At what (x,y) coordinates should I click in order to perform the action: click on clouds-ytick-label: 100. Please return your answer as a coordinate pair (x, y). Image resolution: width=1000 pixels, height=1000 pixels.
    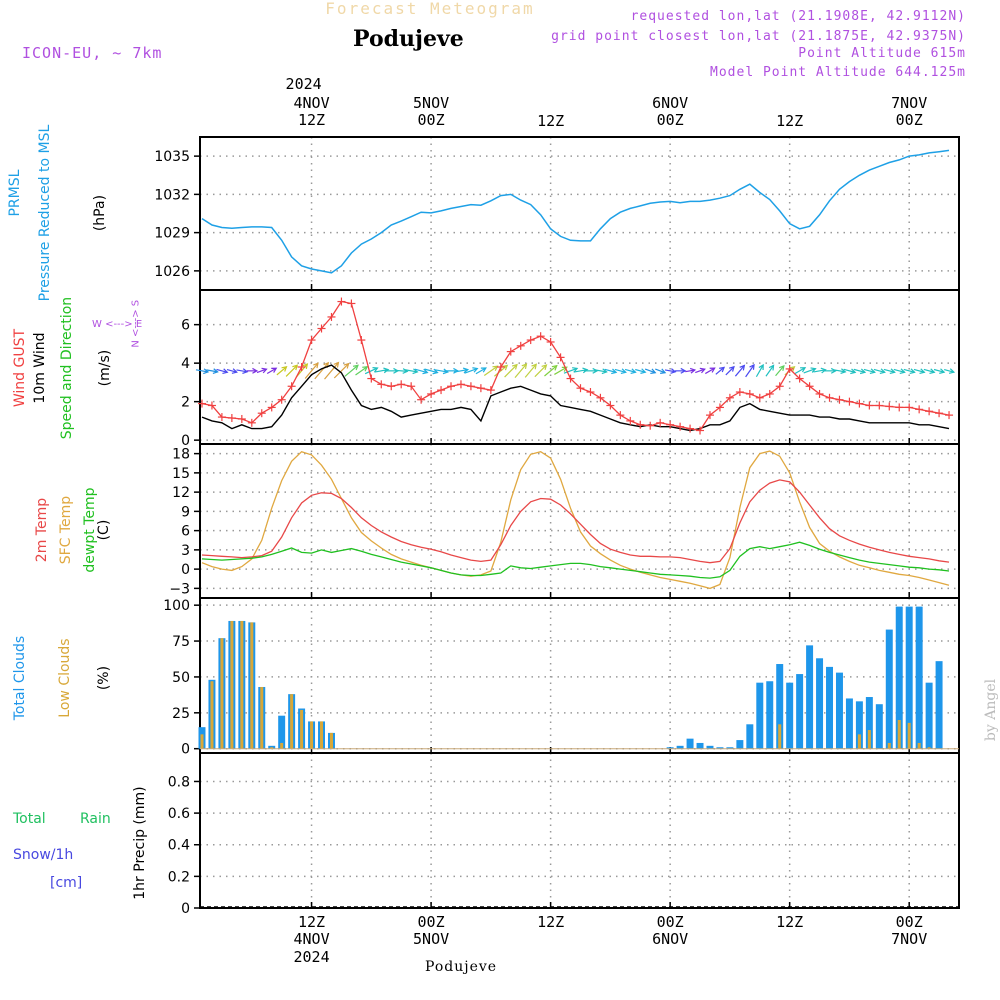
    Looking at the image, I should click on (176, 606).